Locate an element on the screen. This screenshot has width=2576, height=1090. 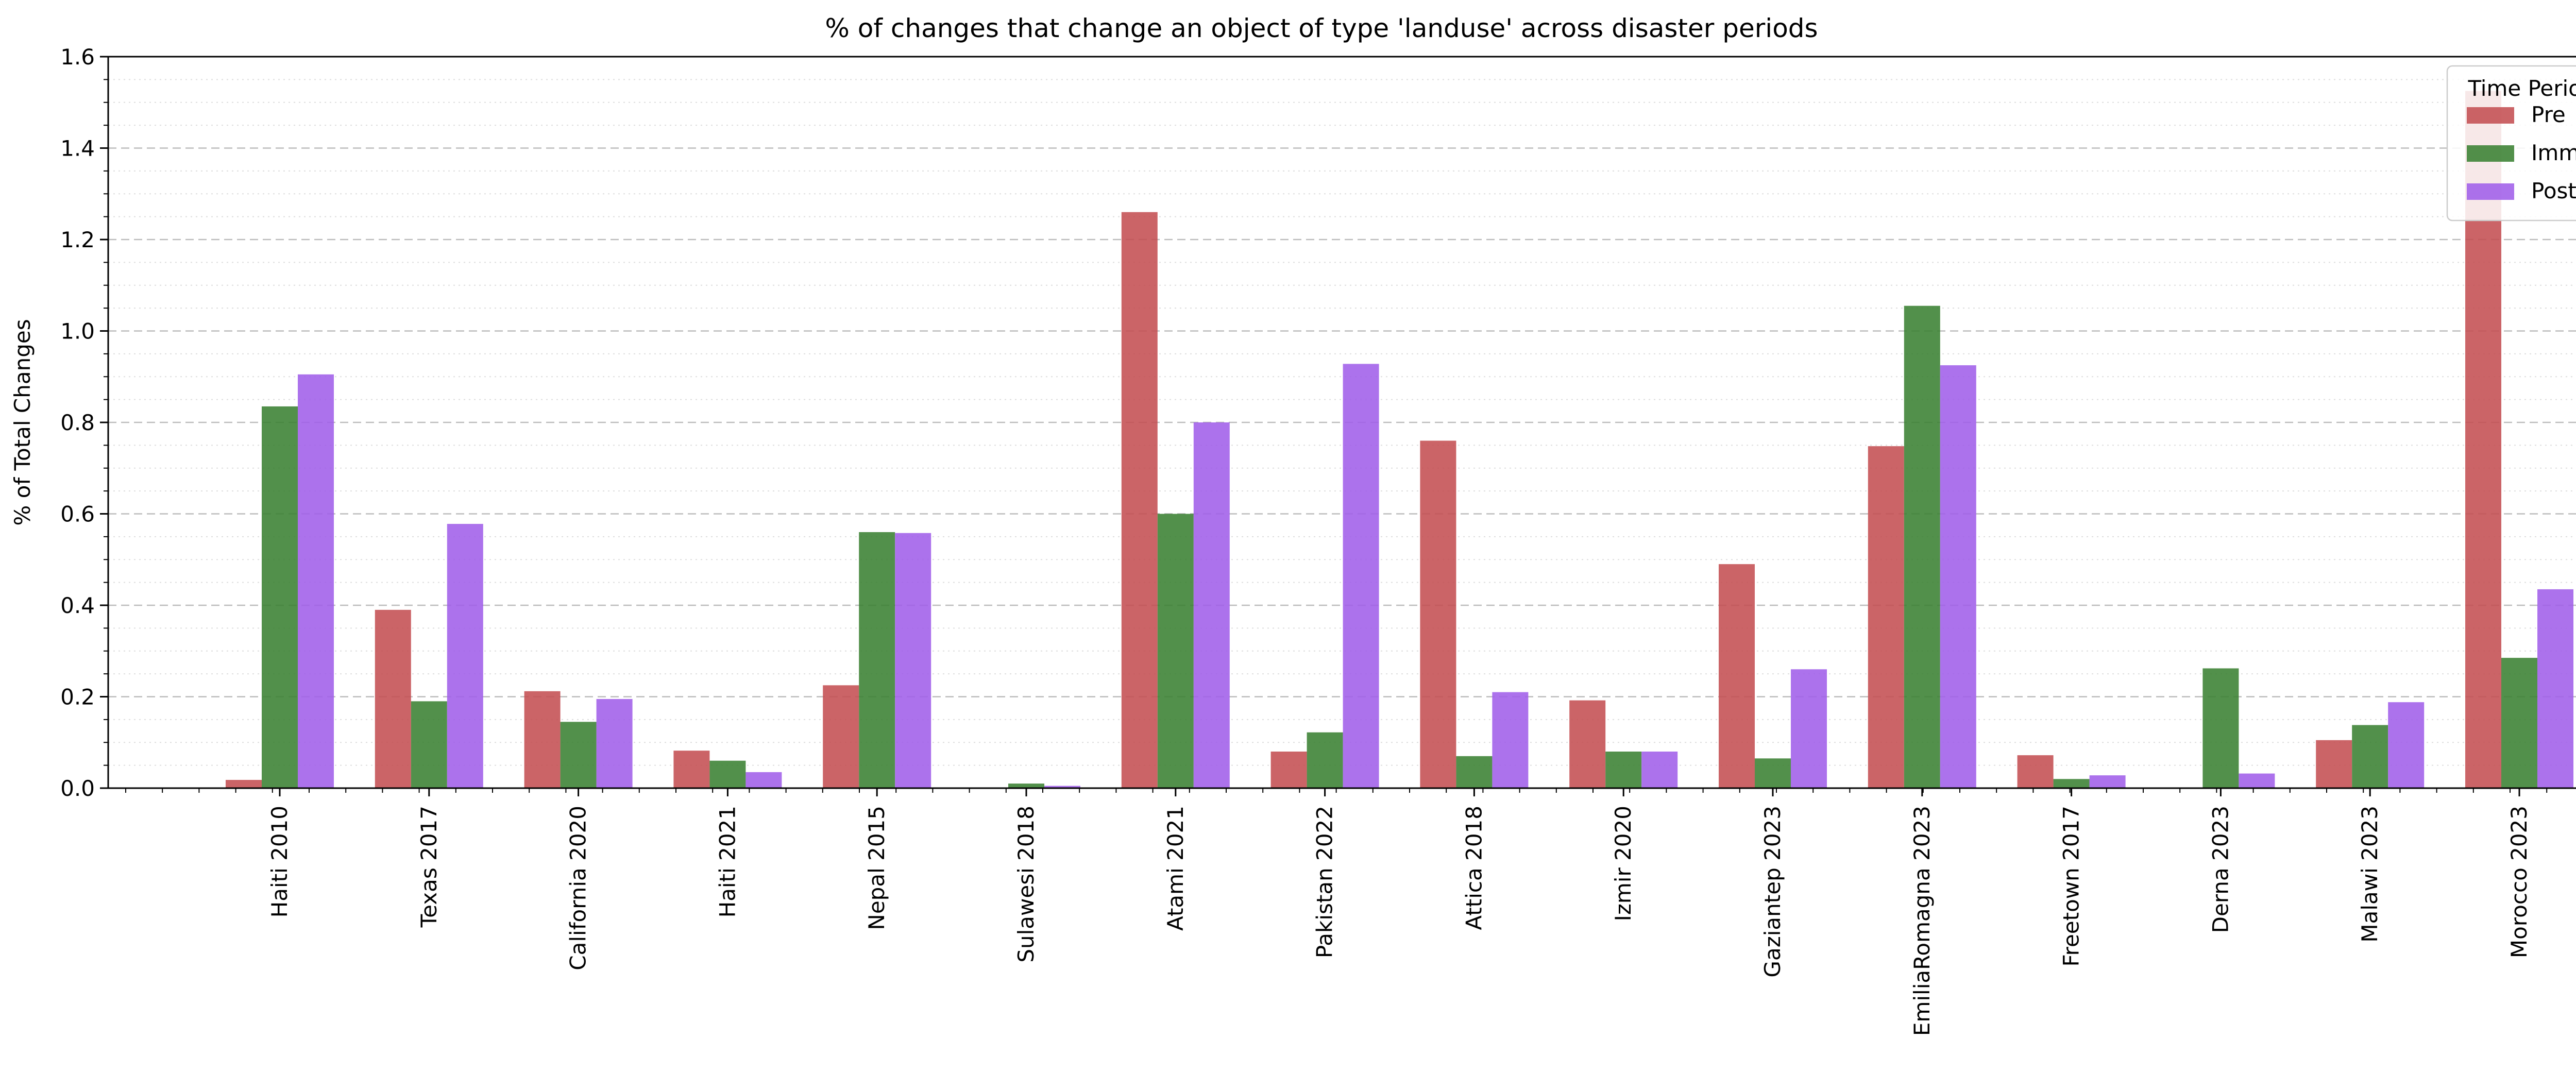
y-tick-label: 0.4 is located at coordinates (77, 606).